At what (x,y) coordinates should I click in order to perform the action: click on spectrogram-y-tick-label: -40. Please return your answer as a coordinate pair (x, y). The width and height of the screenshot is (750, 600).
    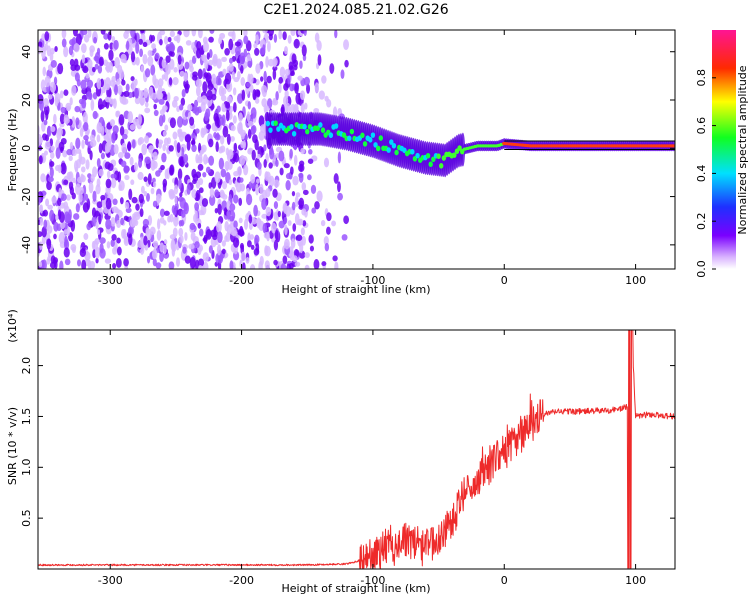
    Looking at the image, I should click on (26, 245).